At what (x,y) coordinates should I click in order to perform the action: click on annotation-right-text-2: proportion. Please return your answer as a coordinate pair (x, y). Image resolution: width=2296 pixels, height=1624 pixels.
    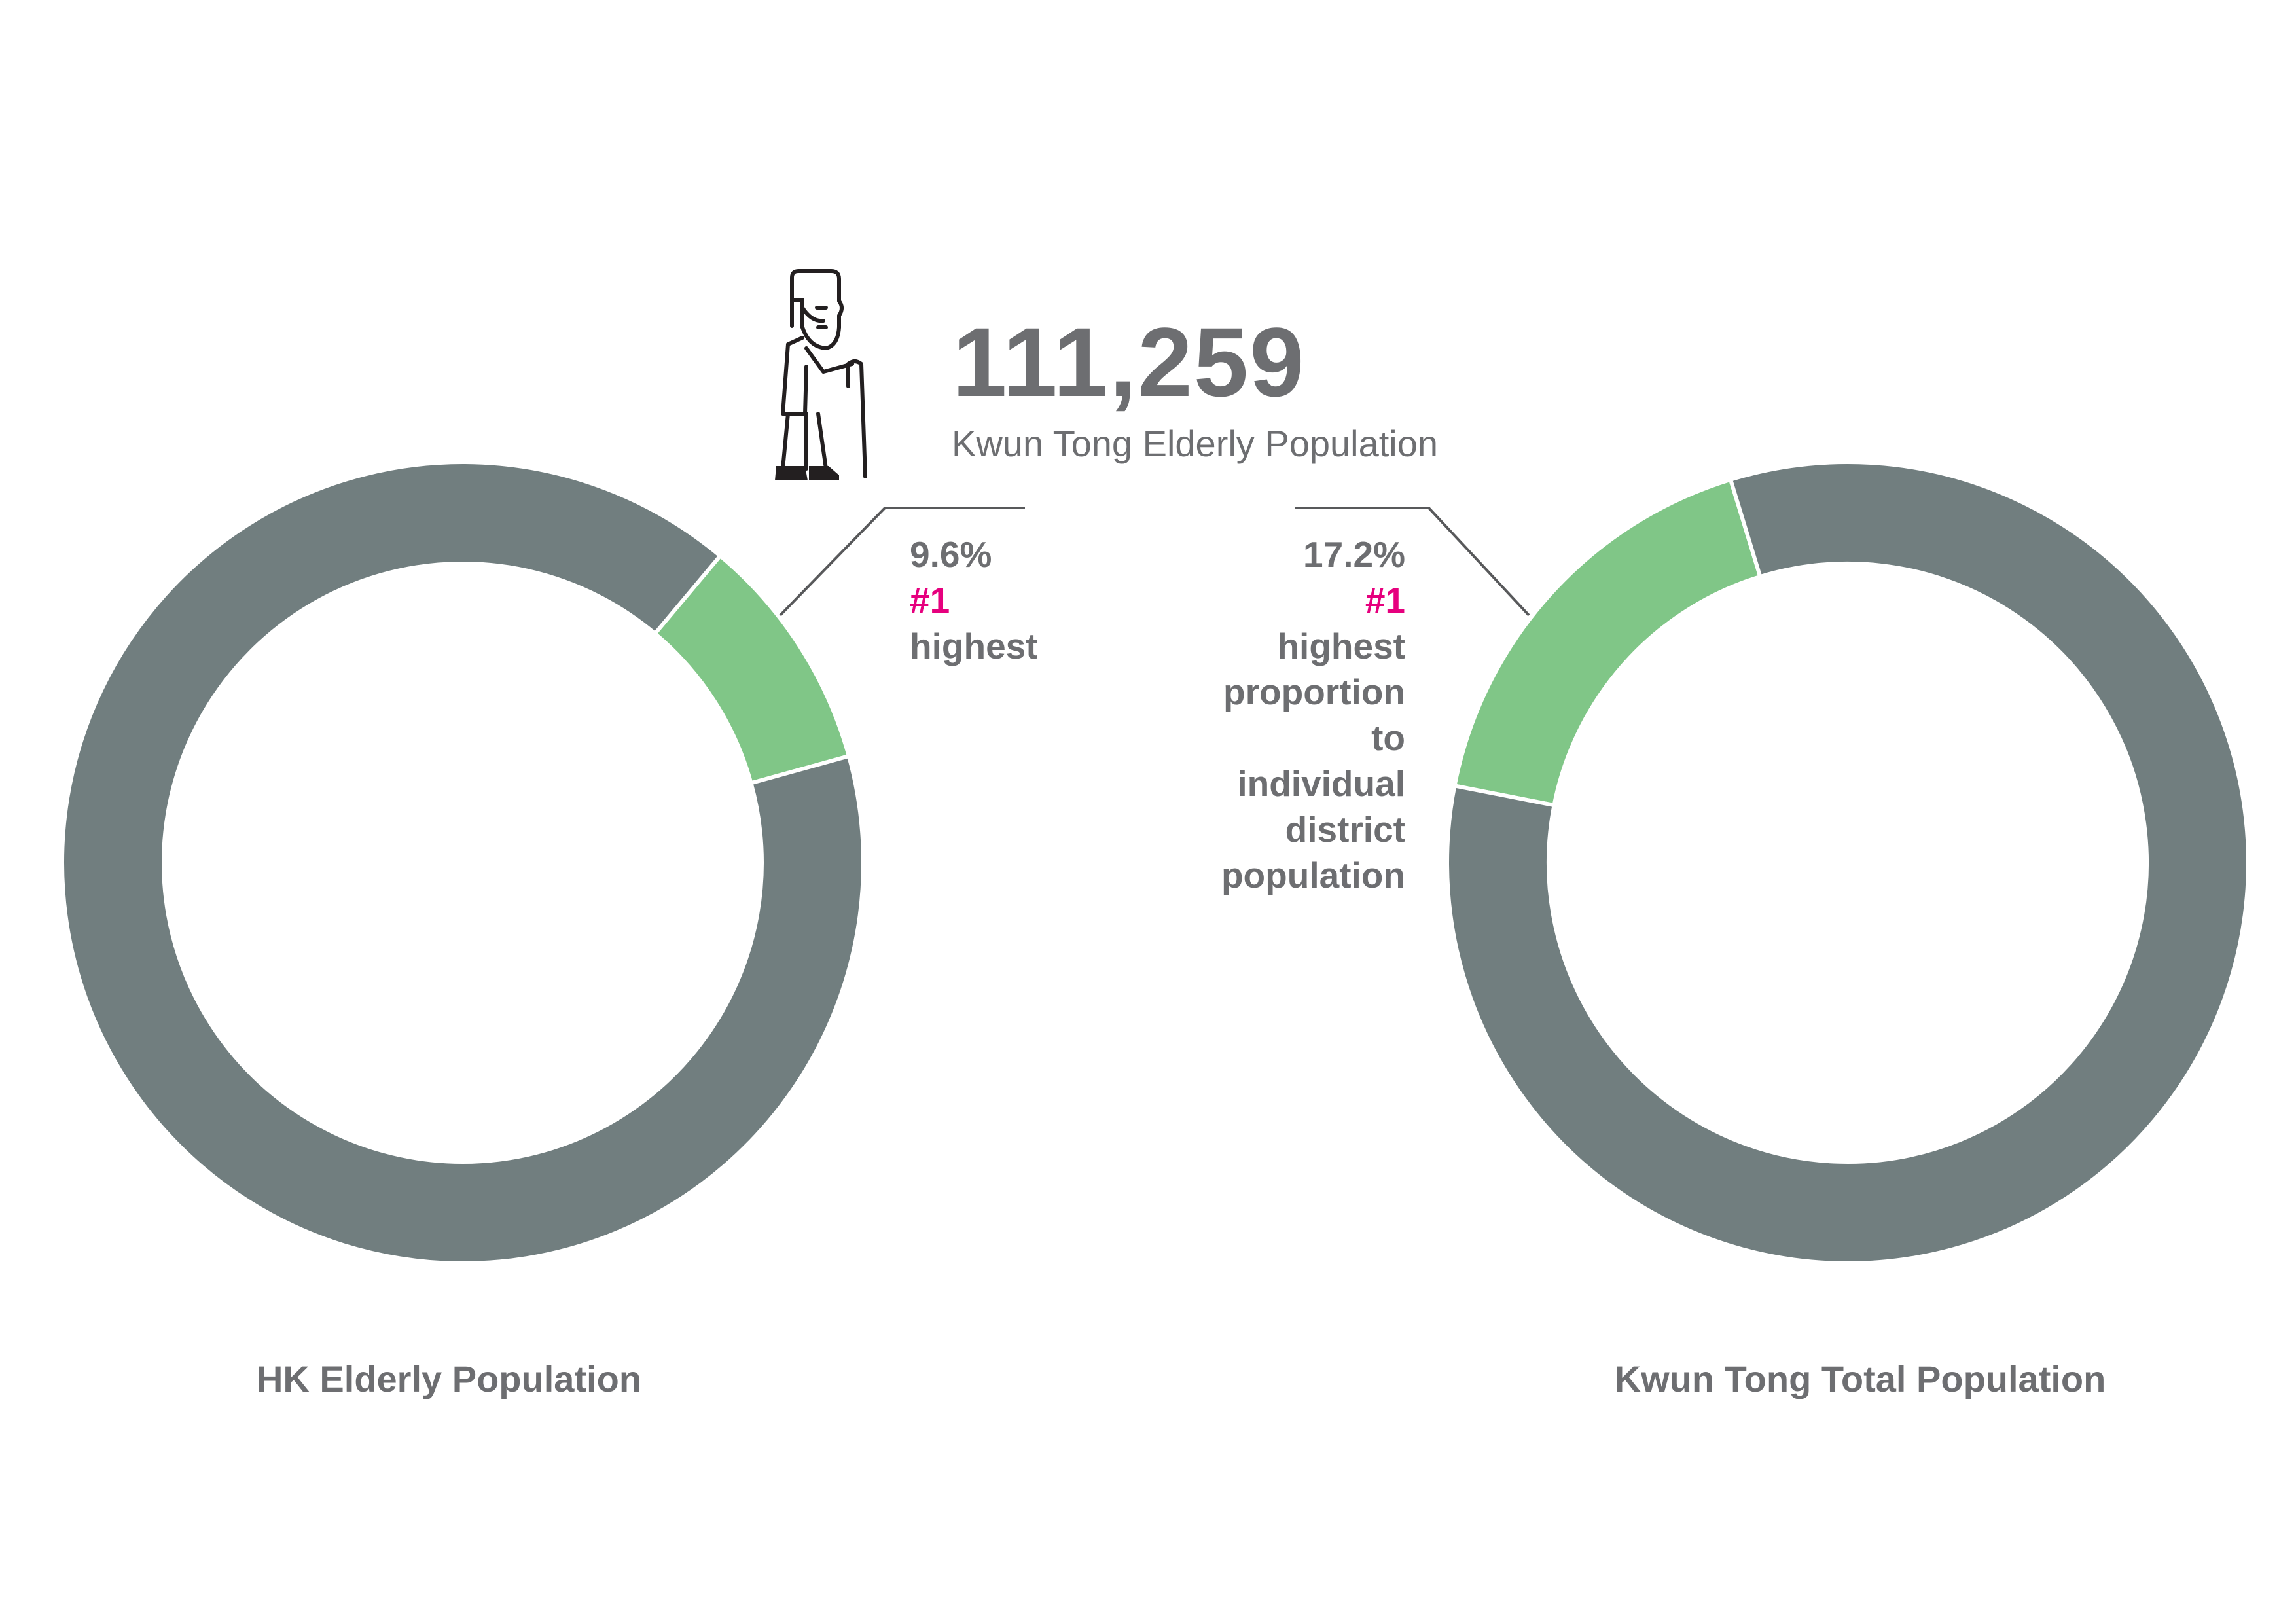
    Looking at the image, I should click on (1314, 692).